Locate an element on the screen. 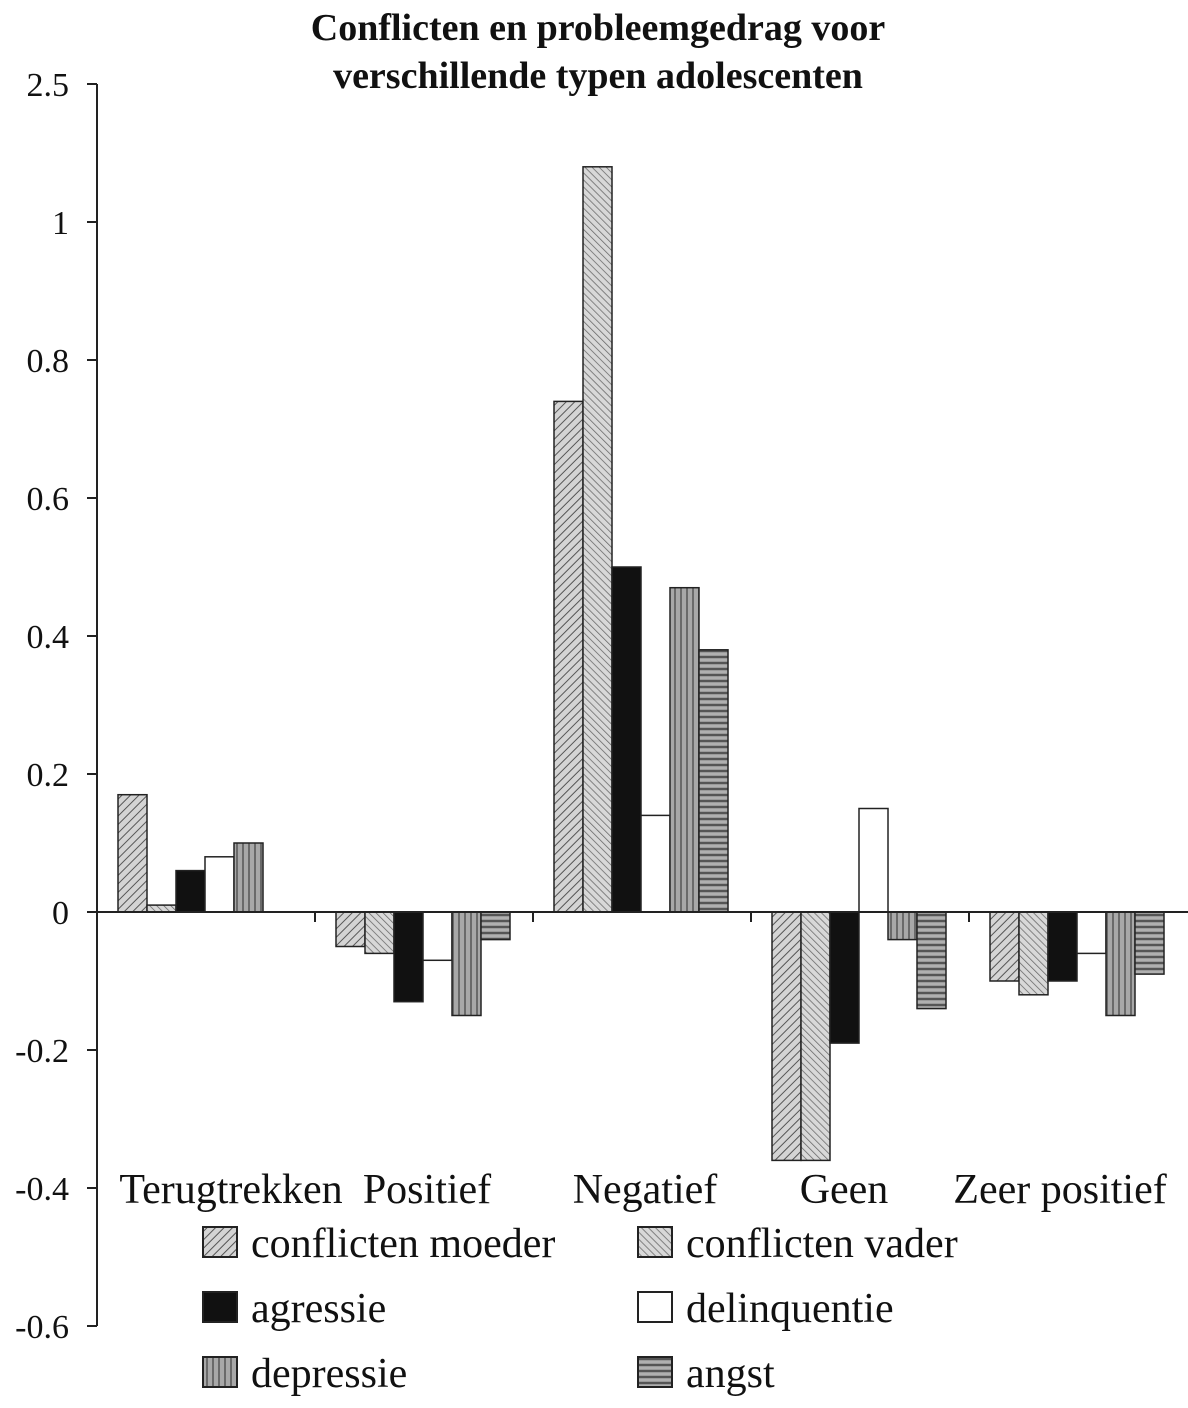 Image resolution: width=1188 pixels, height=1408 pixels. y-tick-label: -0.6 is located at coordinates (42, 1327).